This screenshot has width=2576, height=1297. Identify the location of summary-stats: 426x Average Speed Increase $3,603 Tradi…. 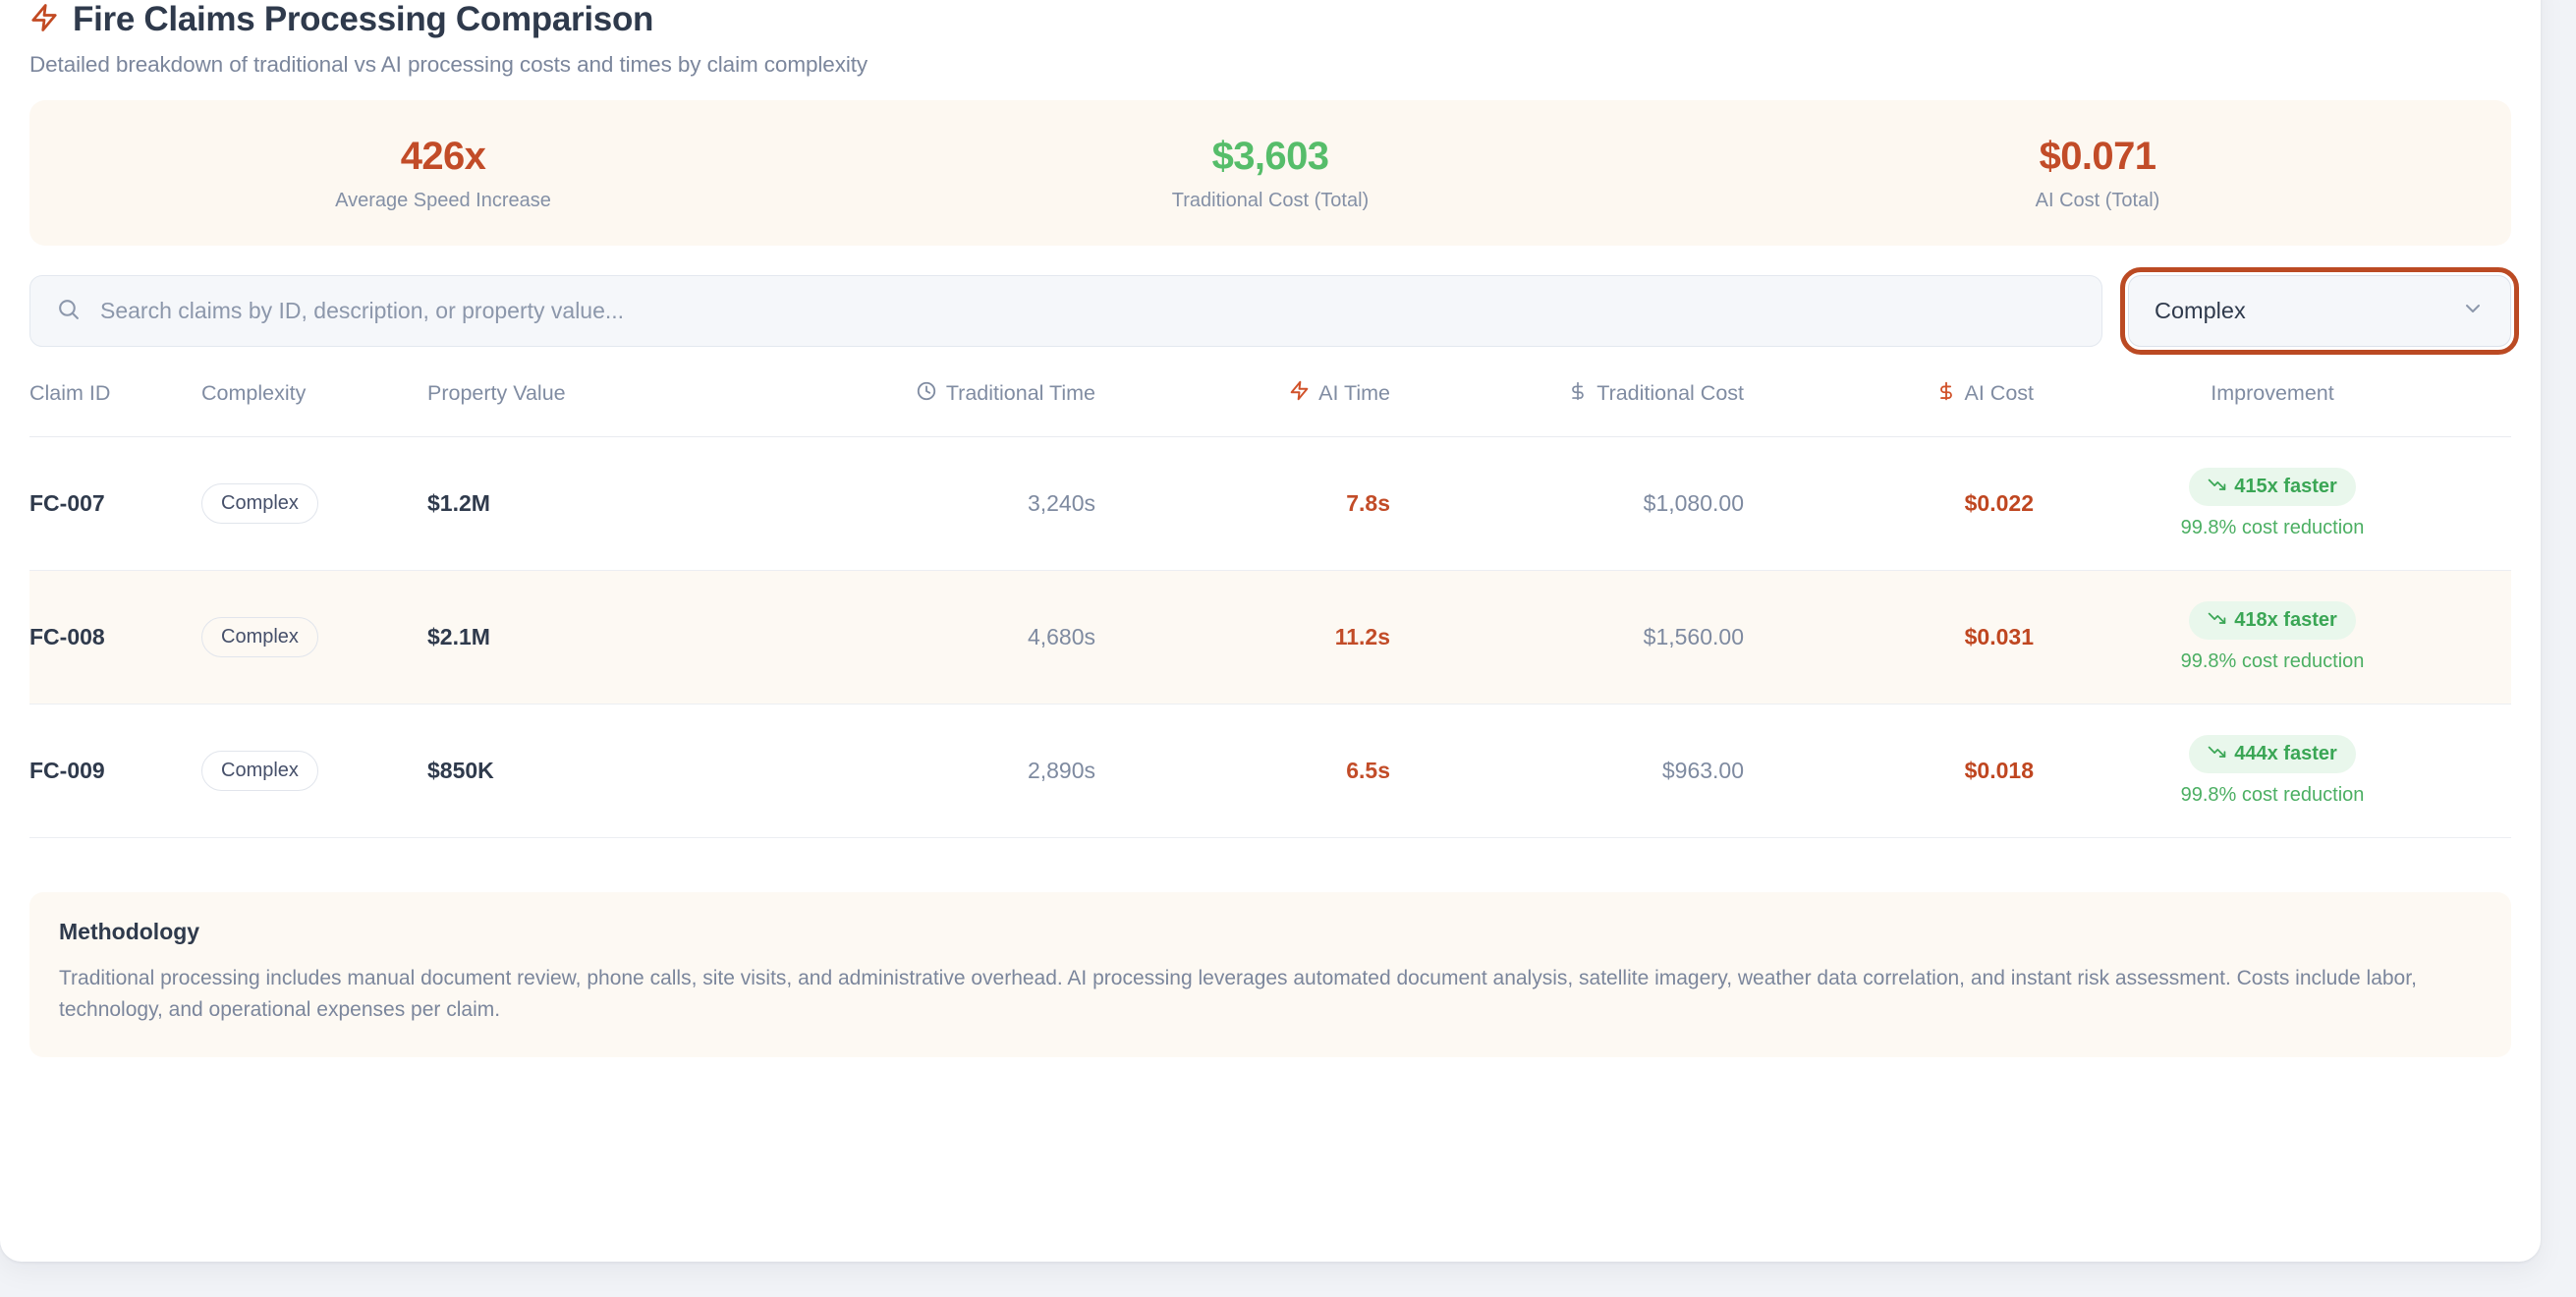
(1270, 173).